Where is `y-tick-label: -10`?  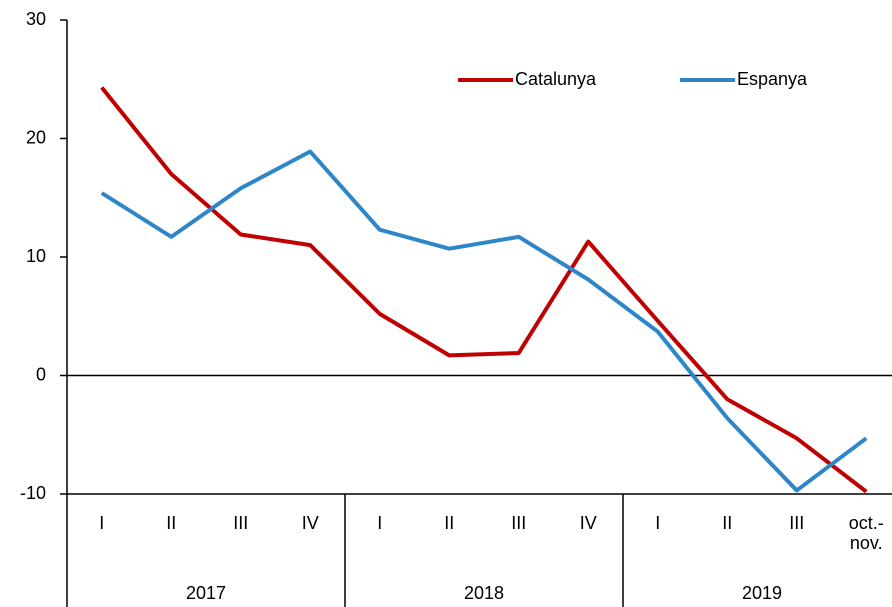 y-tick-label: -10 is located at coordinates (33, 493).